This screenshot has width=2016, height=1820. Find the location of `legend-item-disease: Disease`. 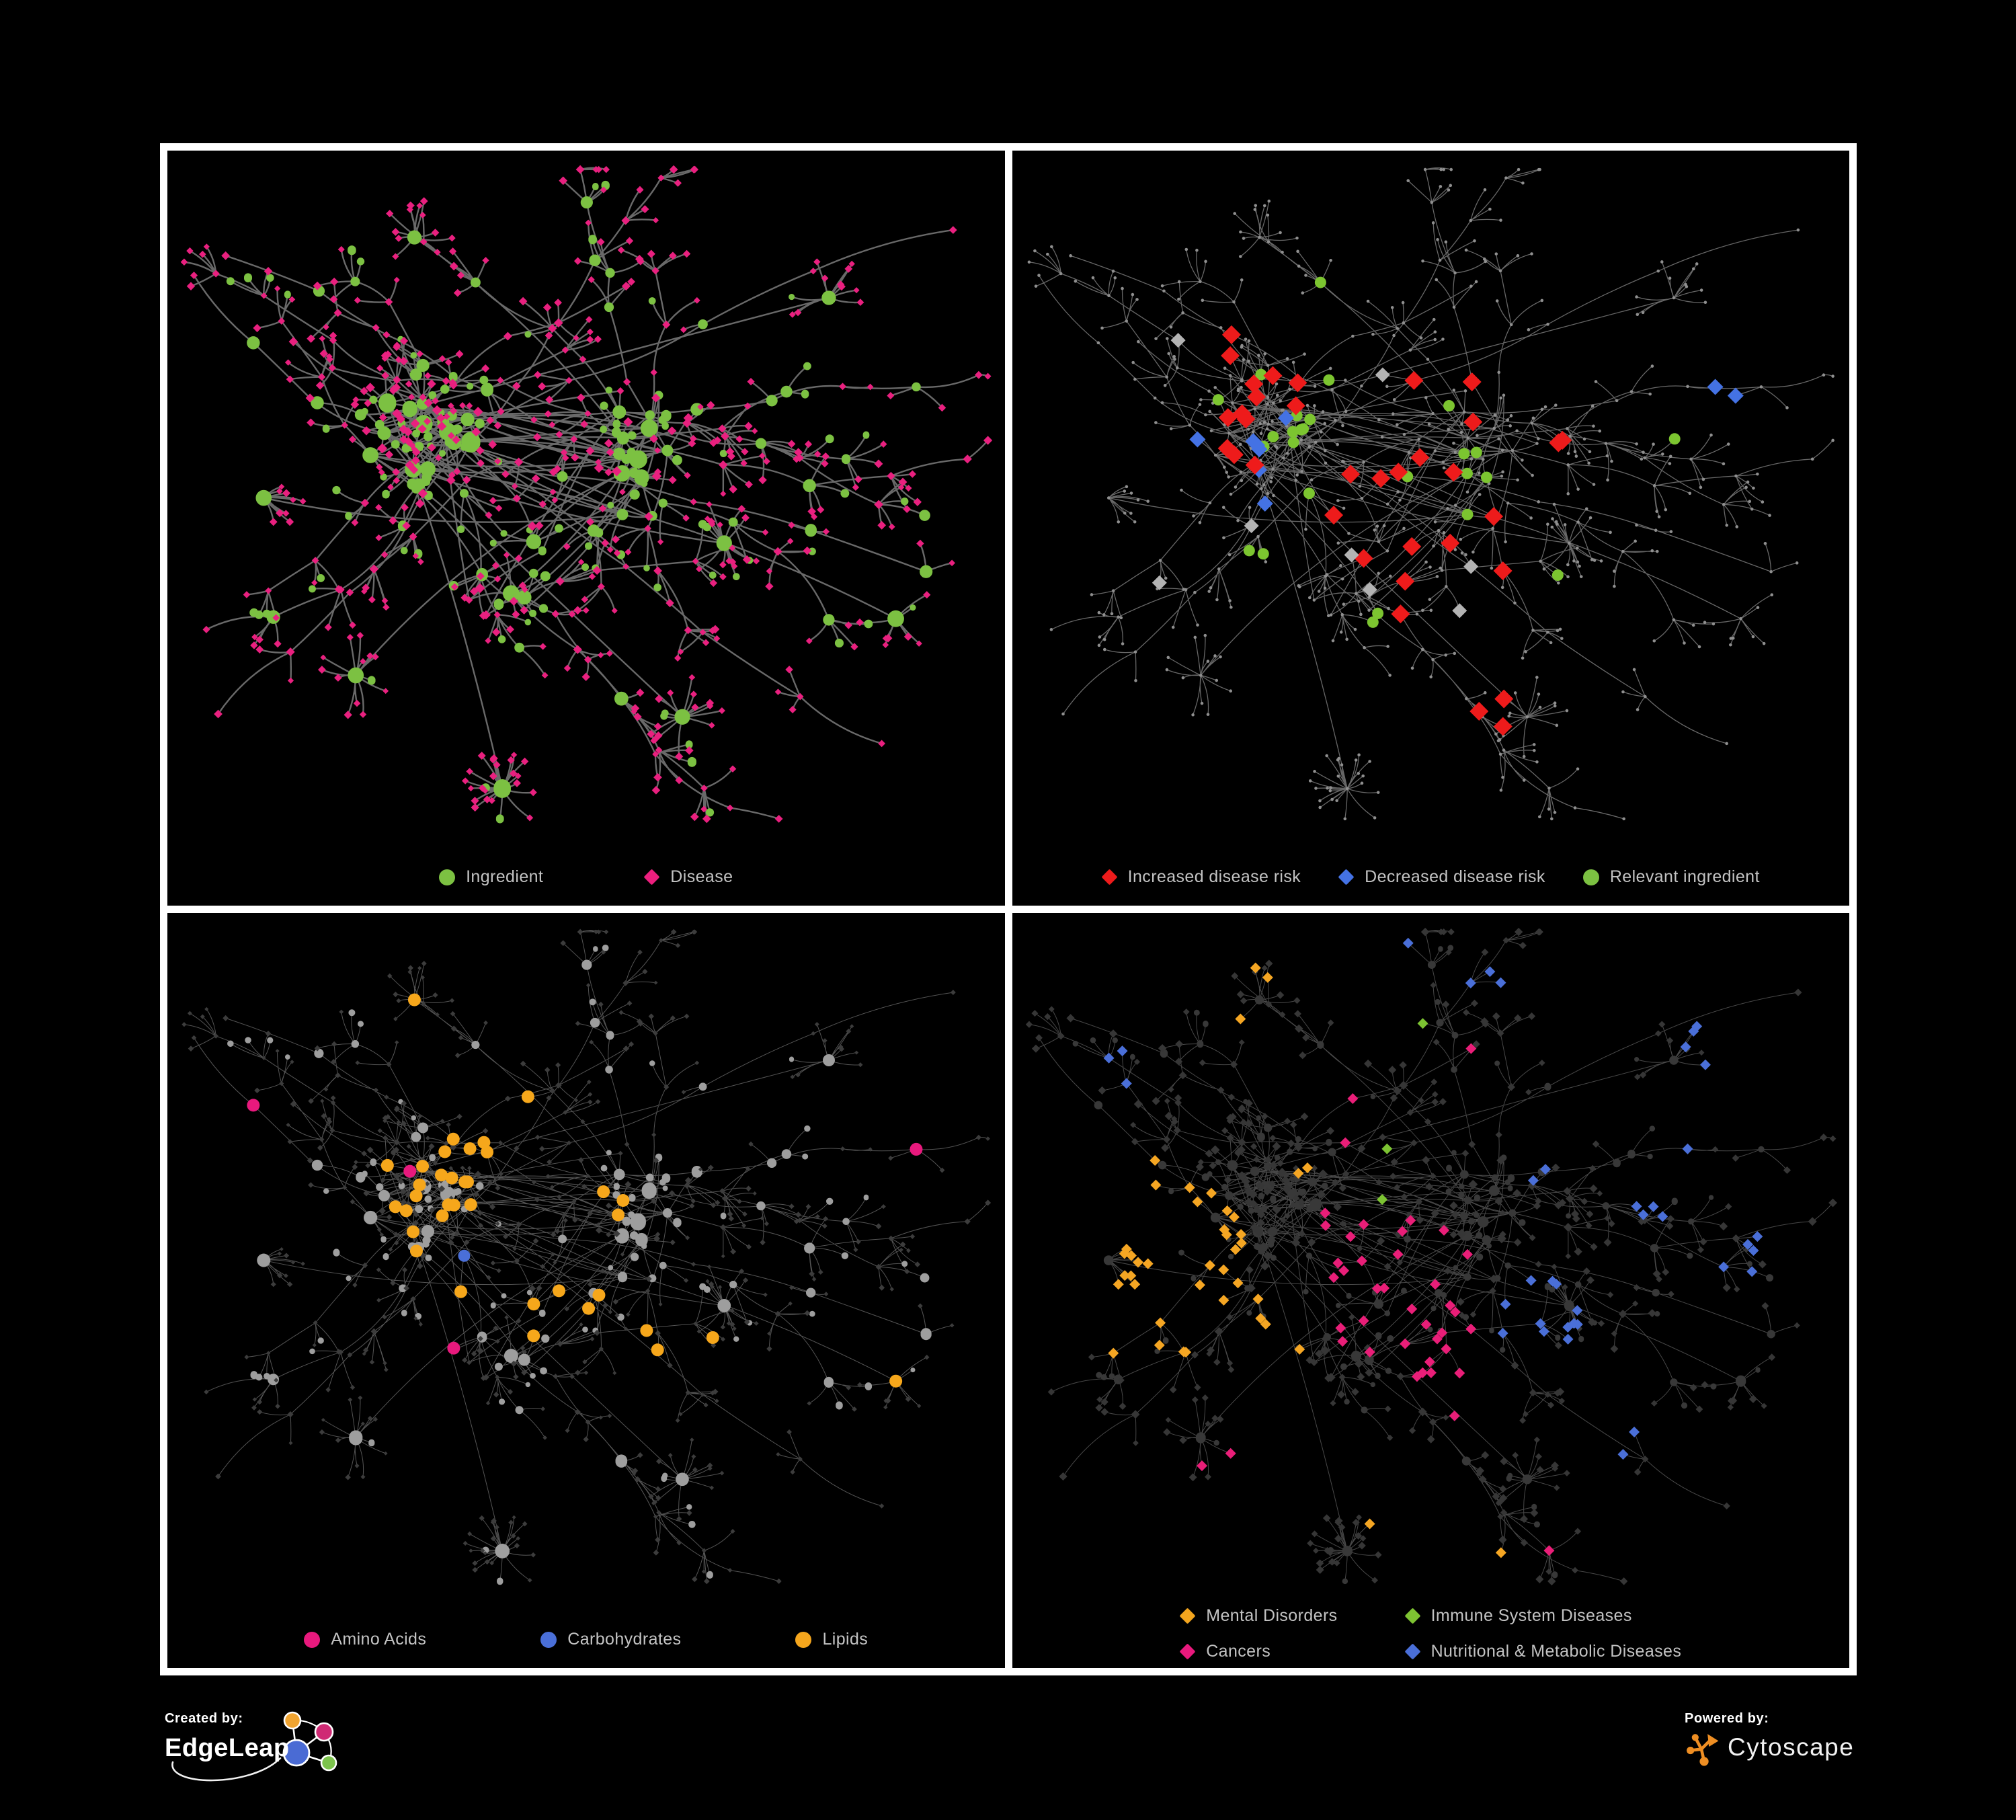

legend-item-disease: Disease is located at coordinates (688, 877).